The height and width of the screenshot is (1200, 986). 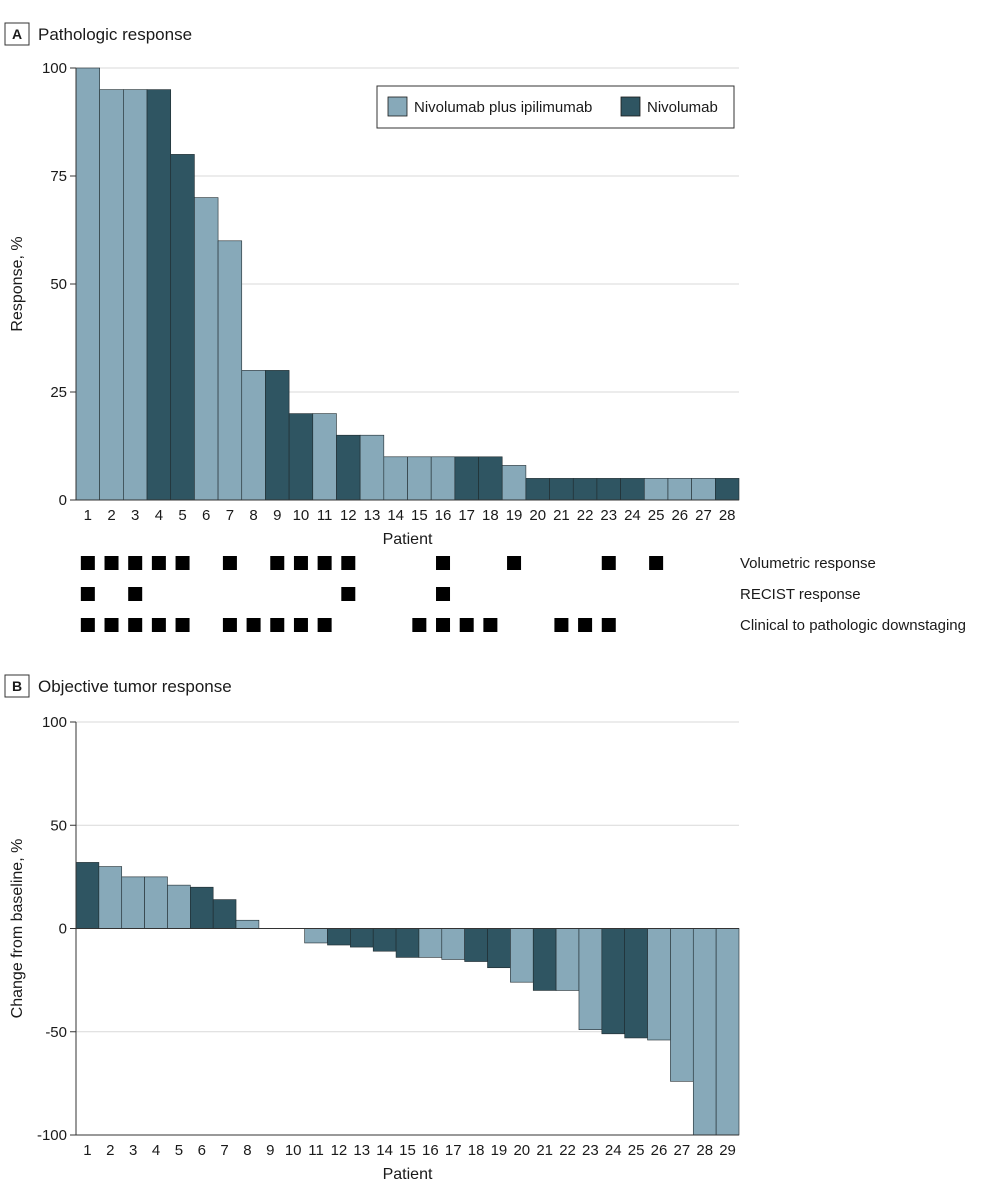 What do you see at coordinates (52, 1135) in the screenshot?
I see `y-tick-label: -100` at bounding box center [52, 1135].